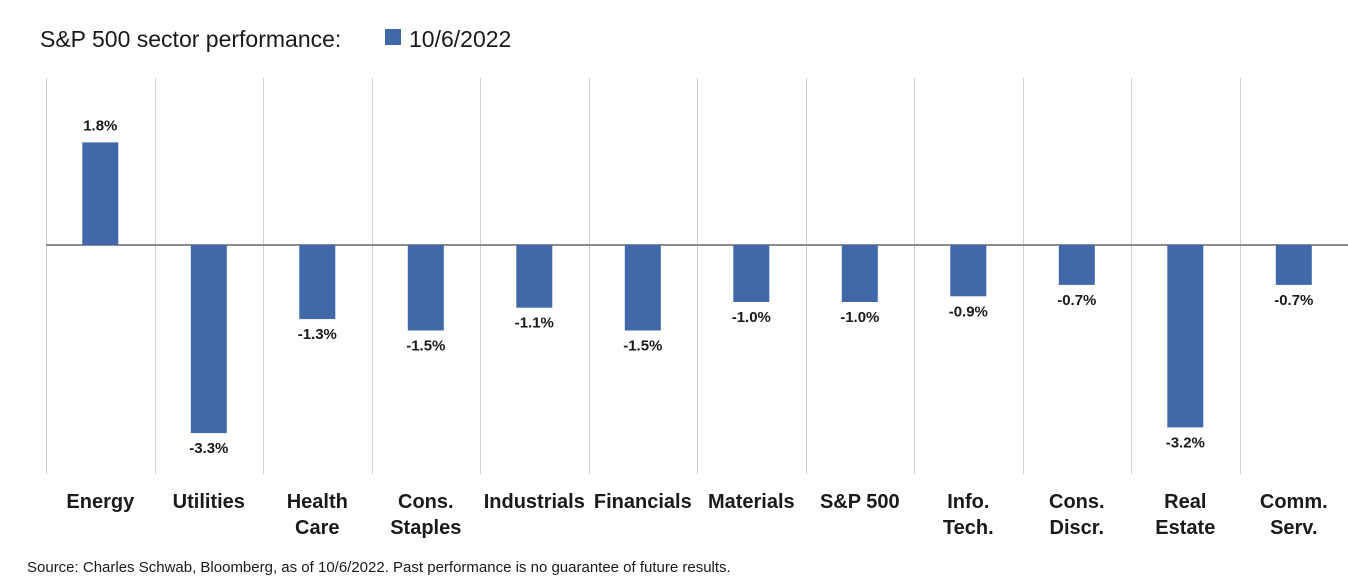  I want to click on category-label-line: Discr., so click(1077, 528).